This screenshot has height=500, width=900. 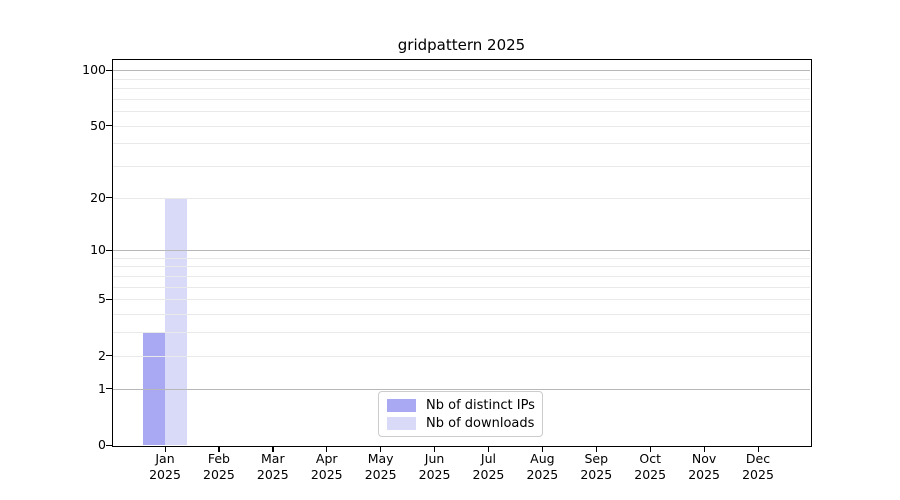 What do you see at coordinates (326, 458) in the screenshot?
I see `month-label: Apr` at bounding box center [326, 458].